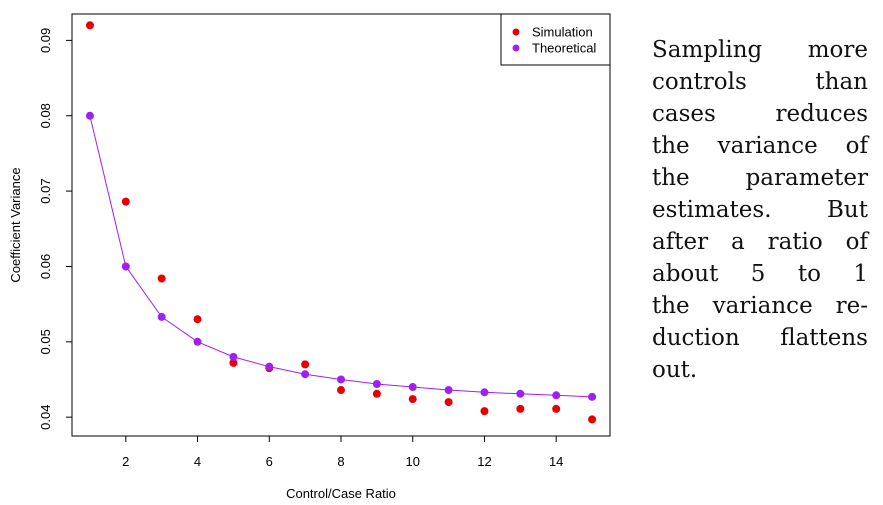 The height and width of the screenshot is (505, 883). What do you see at coordinates (45, 266) in the screenshot?
I see `y-tick-label: 0.06` at bounding box center [45, 266].